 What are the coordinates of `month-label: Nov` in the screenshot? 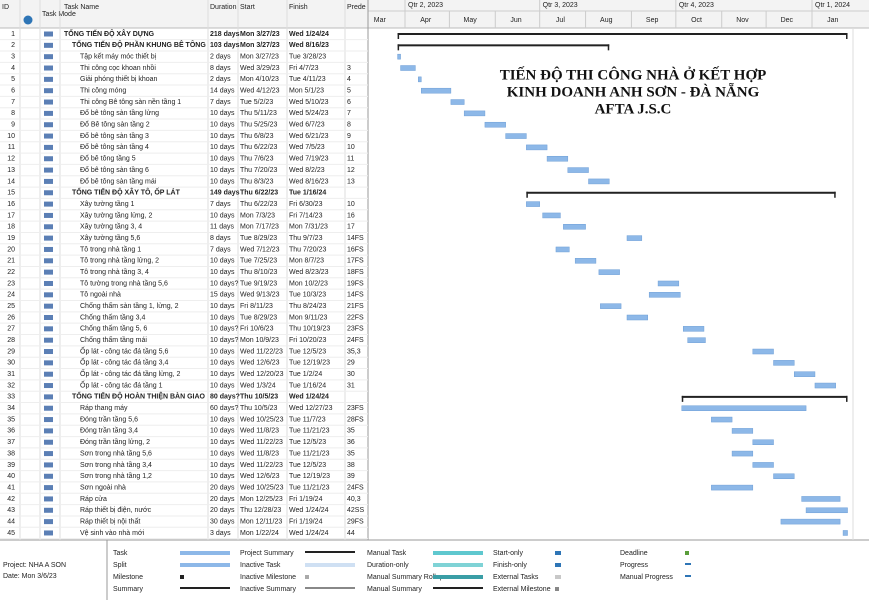 It's located at (742, 20).